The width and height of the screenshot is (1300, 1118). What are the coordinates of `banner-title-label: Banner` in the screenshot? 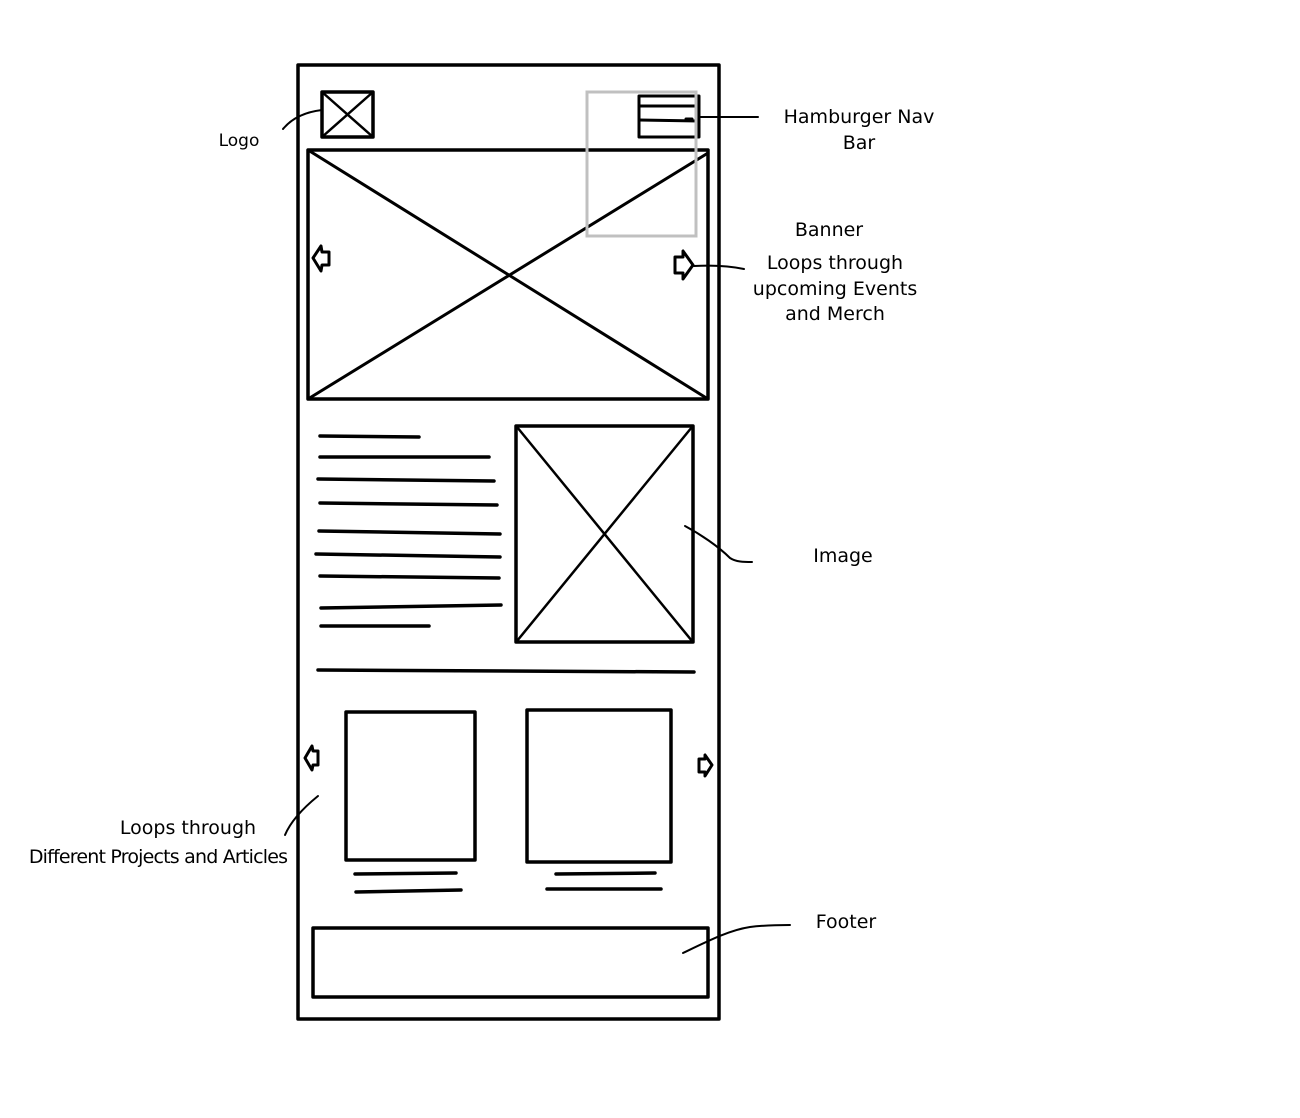 It's located at (829, 230).